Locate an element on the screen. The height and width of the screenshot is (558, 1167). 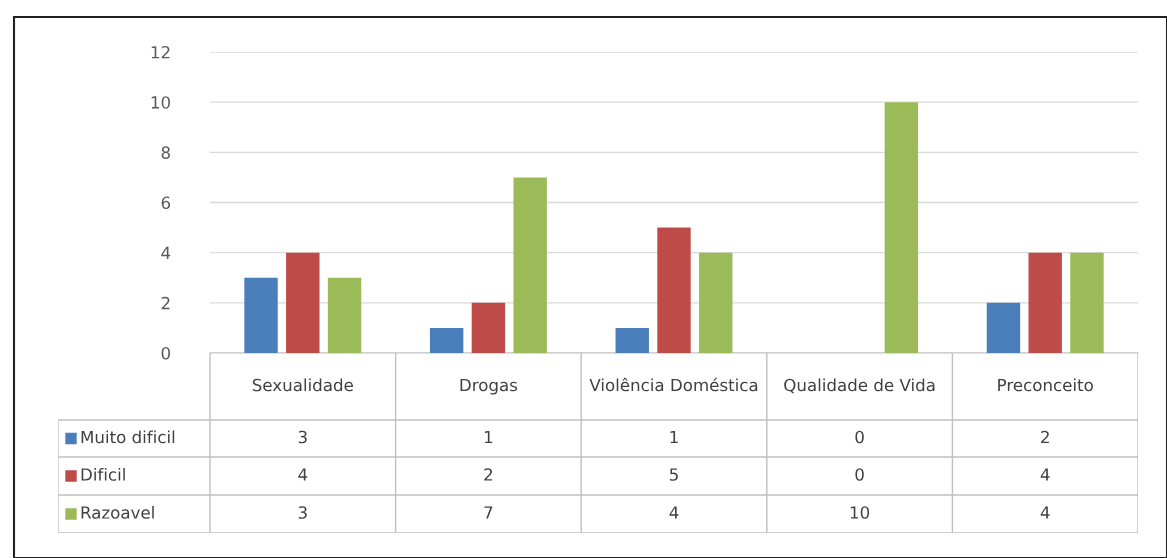
legend-label: Razoavel is located at coordinates (117, 512).